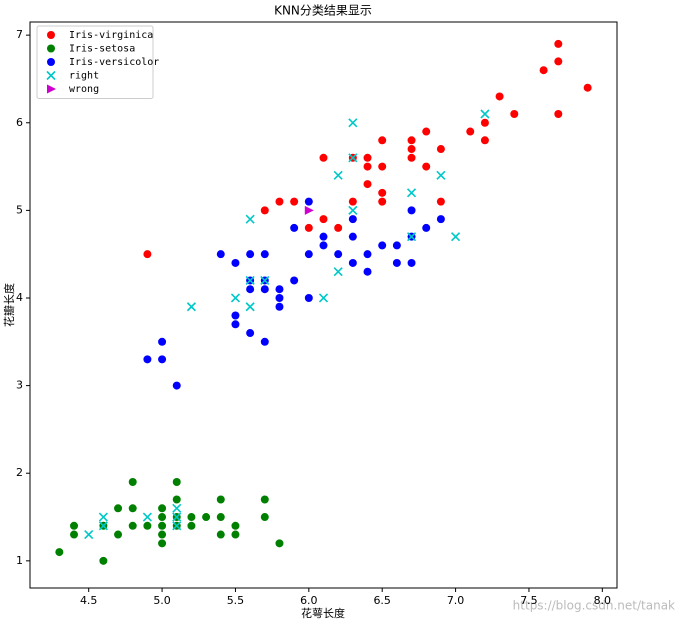  What do you see at coordinates (309, 600) in the screenshot?
I see `x-tick-label: 6.0` at bounding box center [309, 600].